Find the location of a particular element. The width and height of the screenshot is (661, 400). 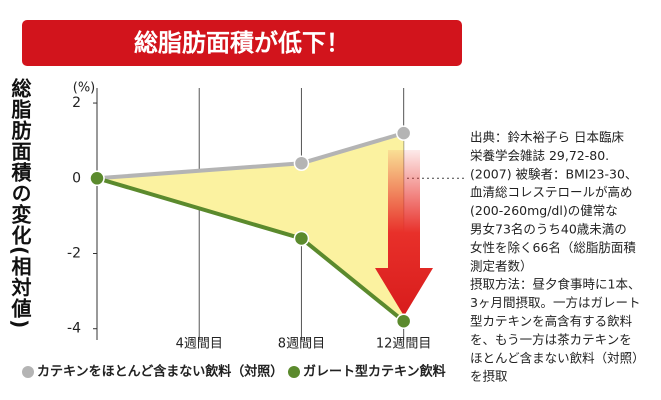

x-tick-label: 4週間目 is located at coordinates (199, 344).